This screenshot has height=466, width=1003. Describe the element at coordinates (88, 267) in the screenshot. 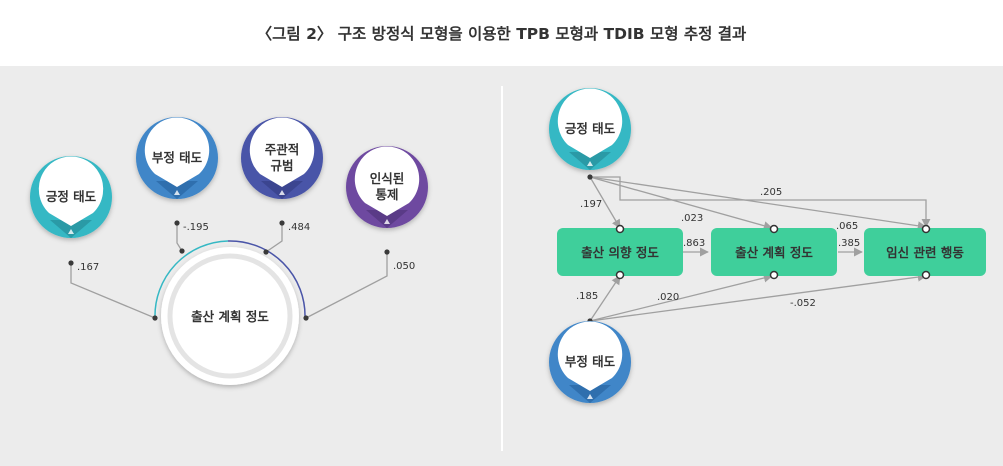

I see `coef-positive: .167` at that location.